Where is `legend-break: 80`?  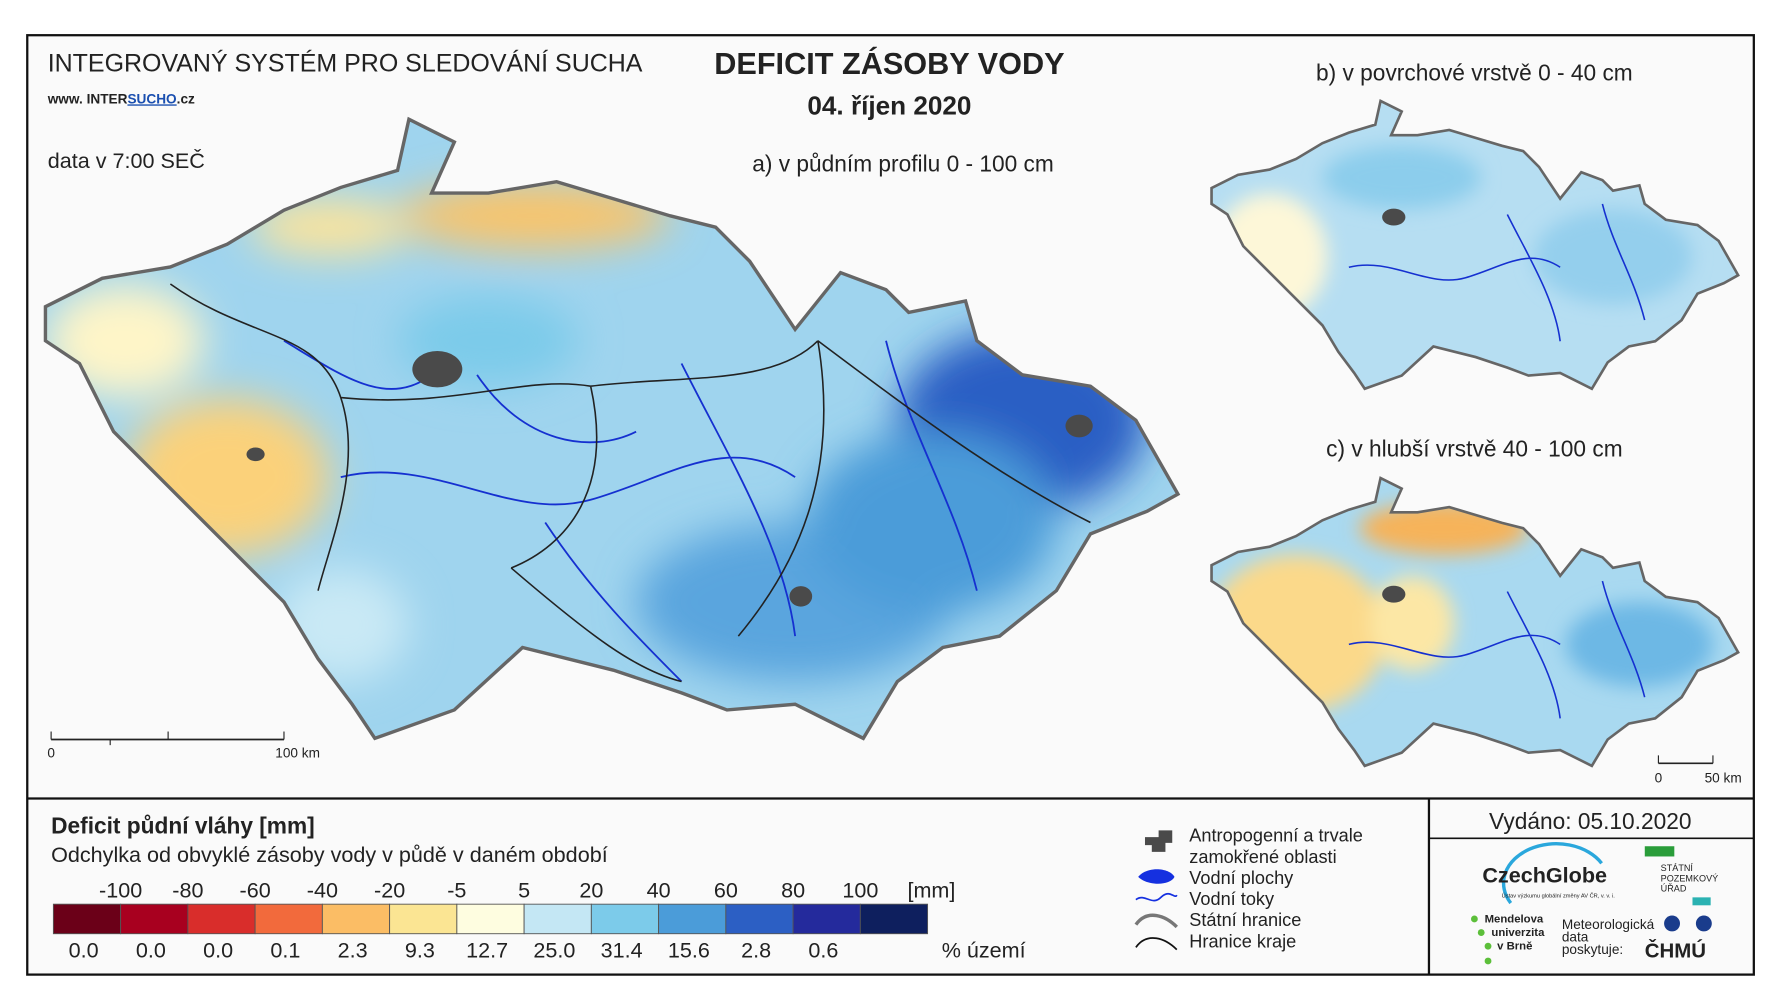 legend-break: 80 is located at coordinates (793, 889).